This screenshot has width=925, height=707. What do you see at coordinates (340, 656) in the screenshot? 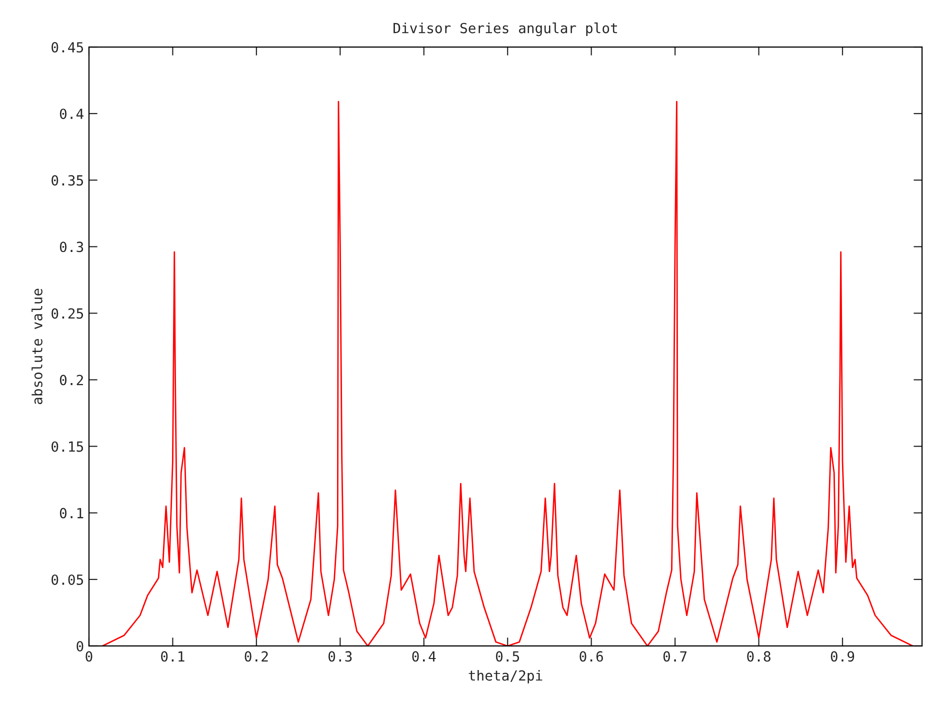
I see `x-tick-label: 0.3` at bounding box center [340, 656].